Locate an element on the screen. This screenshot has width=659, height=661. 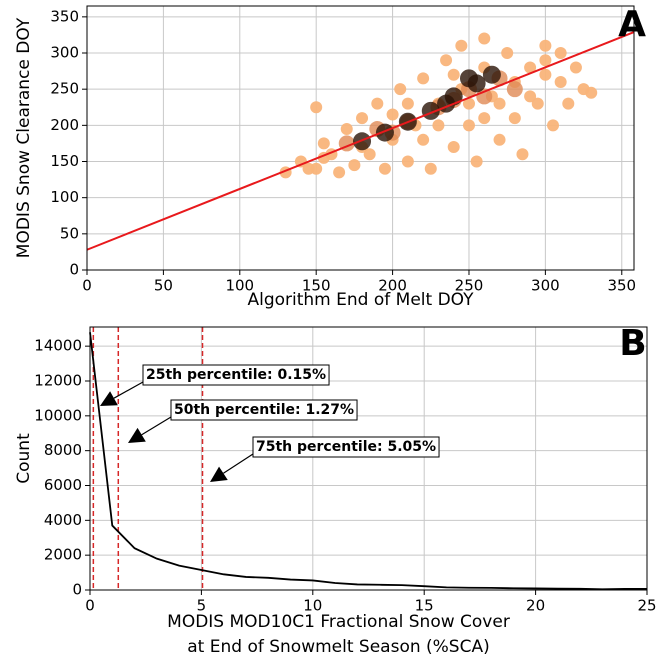
x-tick-label: 100 is located at coordinates (239, 286).